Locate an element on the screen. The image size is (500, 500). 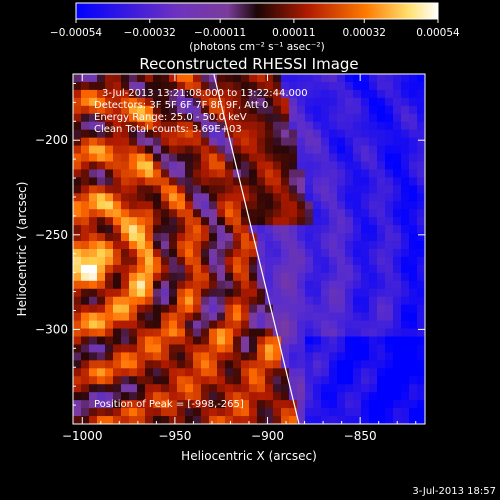
time-range-annotation: 3-Jul-2013 13:21:08.000 to 13:22:44.000 is located at coordinates (205, 93).